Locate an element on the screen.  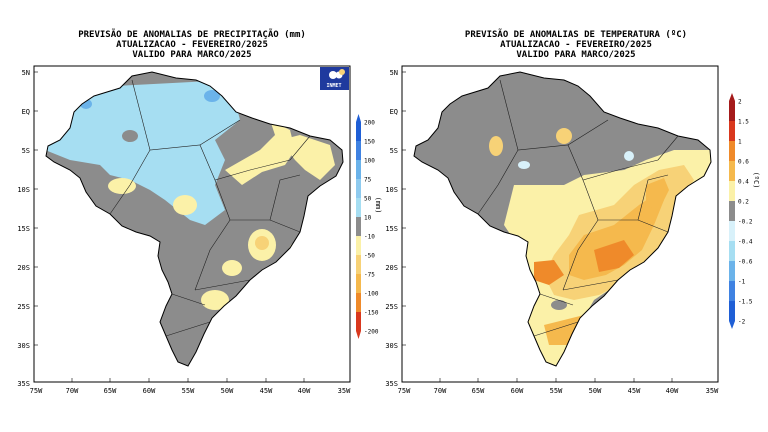
colorbar-tick-label: 100 is located at coordinates (369, 161).